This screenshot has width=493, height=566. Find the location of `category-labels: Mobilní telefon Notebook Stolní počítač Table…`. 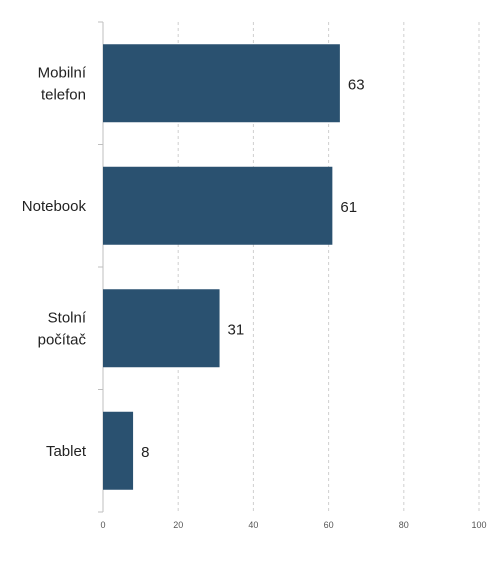

category-labels: Mobilní telefon Notebook Stolní počítač Table… is located at coordinates (54, 262).